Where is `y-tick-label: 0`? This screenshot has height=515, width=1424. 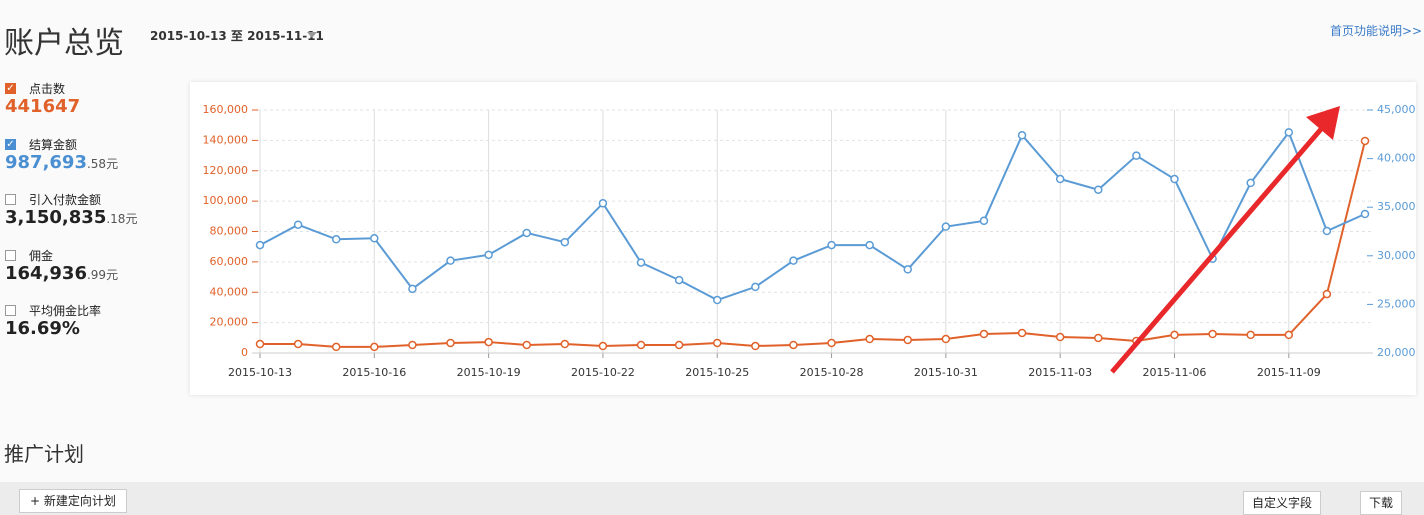
y-tick-label: 0 is located at coordinates (244, 352).